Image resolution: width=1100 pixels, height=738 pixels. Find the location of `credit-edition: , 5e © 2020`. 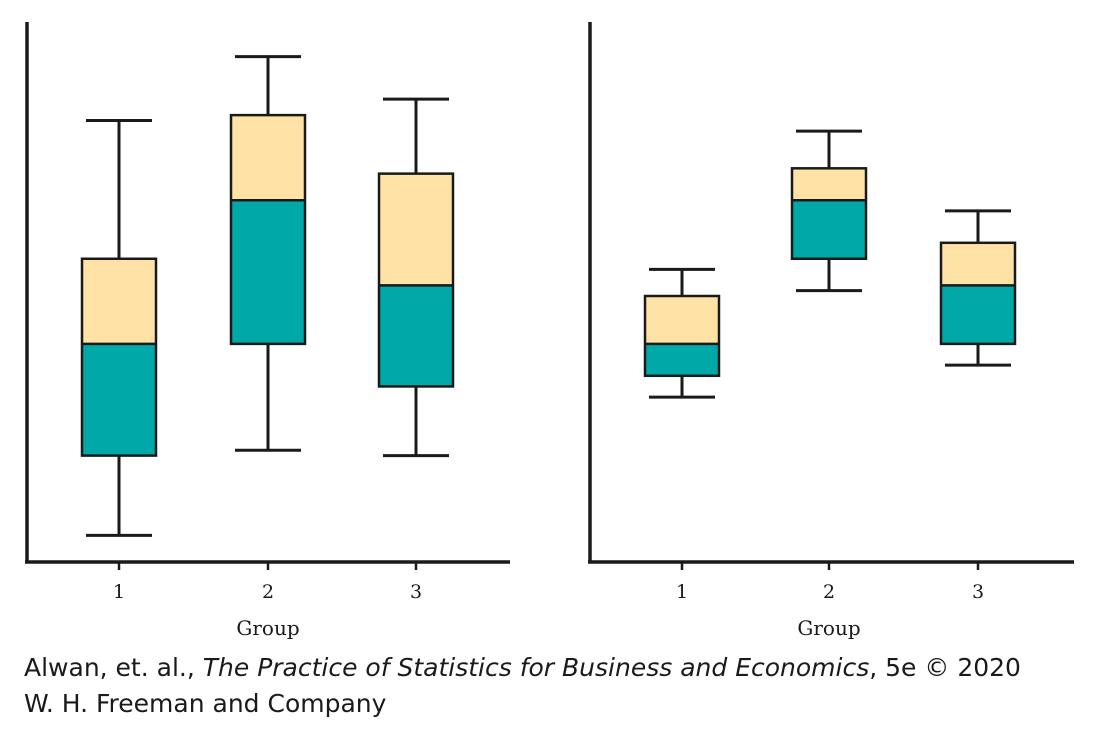

credit-edition: , 5e © 2020 is located at coordinates (945, 667).